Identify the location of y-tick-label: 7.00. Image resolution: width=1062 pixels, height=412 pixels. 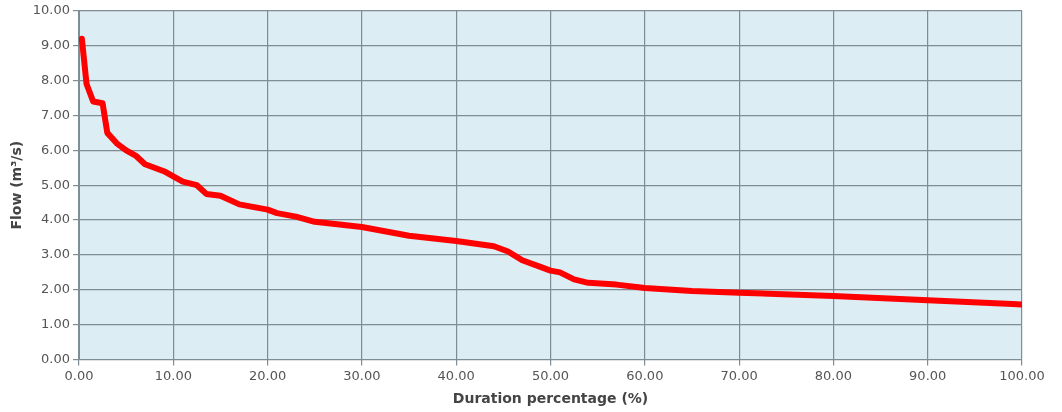
(56, 114).